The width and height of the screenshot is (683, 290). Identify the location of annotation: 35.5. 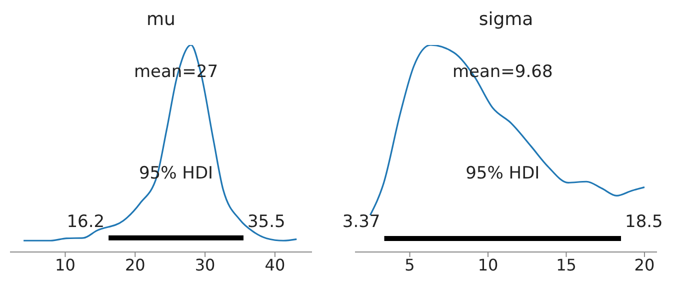
(266, 222).